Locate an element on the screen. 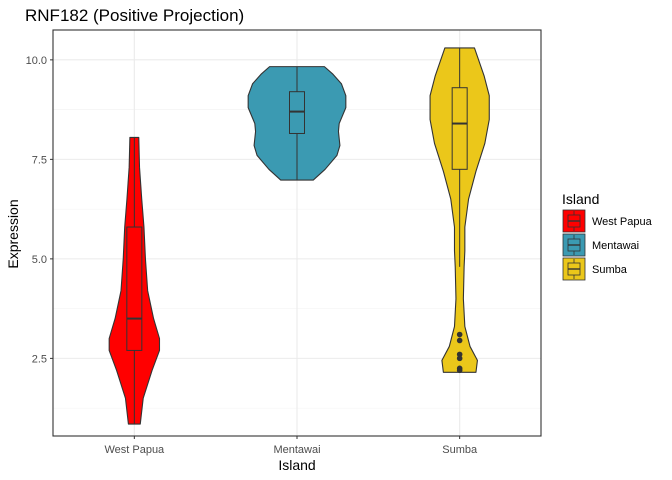  y-axis-title: Expression is located at coordinates (13, 233).